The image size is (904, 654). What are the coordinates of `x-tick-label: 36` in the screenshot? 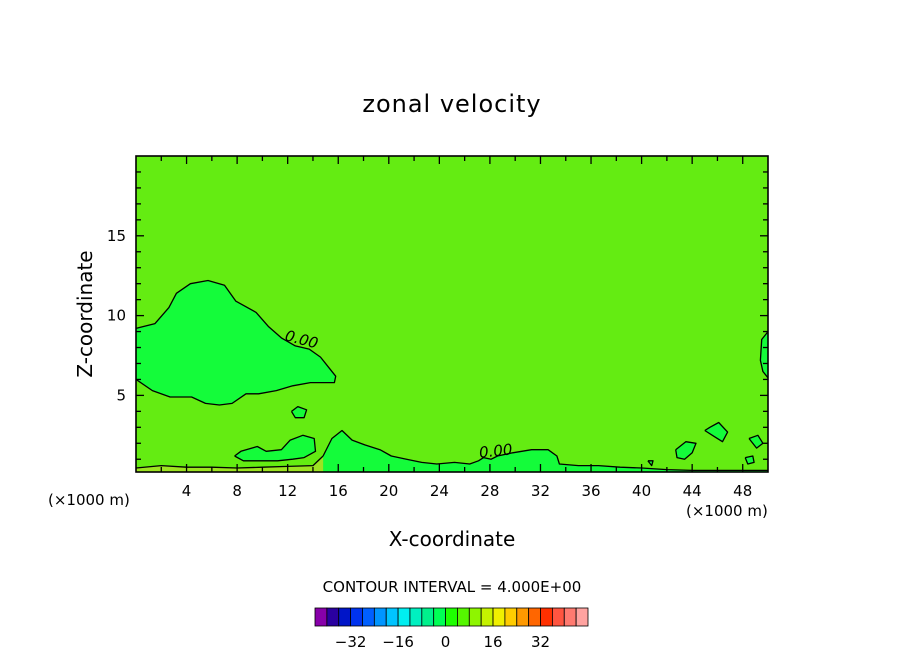 It's located at (590, 491).